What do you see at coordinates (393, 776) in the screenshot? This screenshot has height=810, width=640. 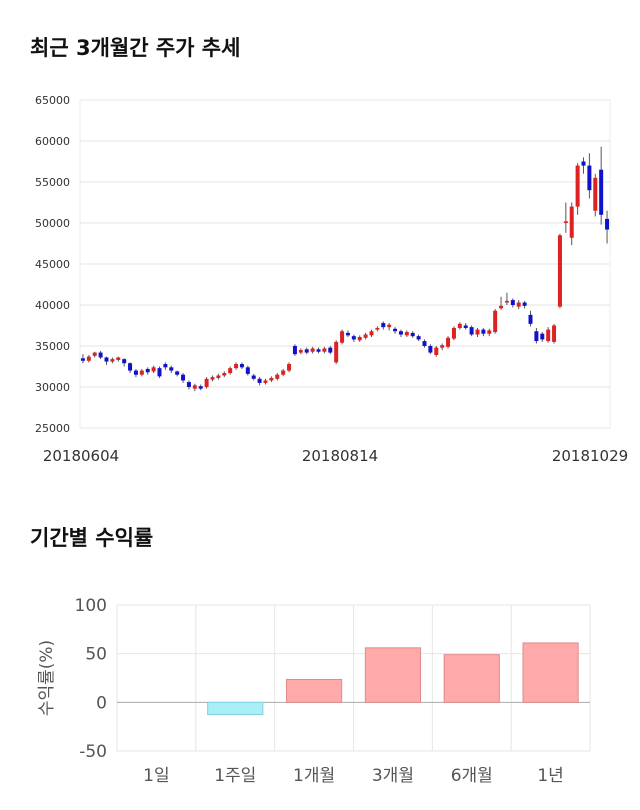 I see `x-tick-label: 3개월` at bounding box center [393, 776].